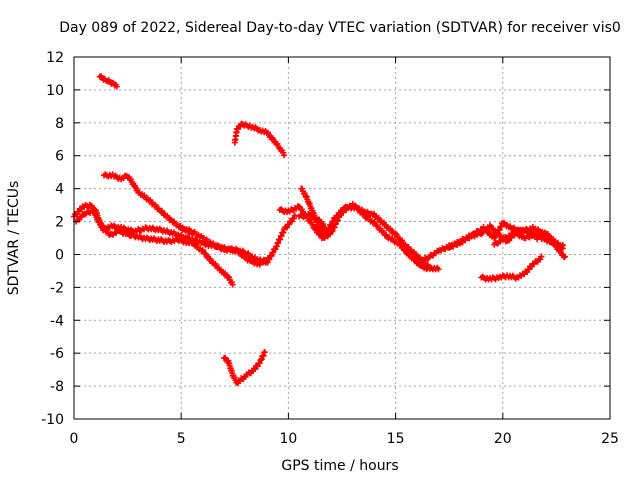 This screenshot has width=640, height=480. Describe the element at coordinates (59, 223) in the screenshot. I see `y-tick-label: 2` at that location.